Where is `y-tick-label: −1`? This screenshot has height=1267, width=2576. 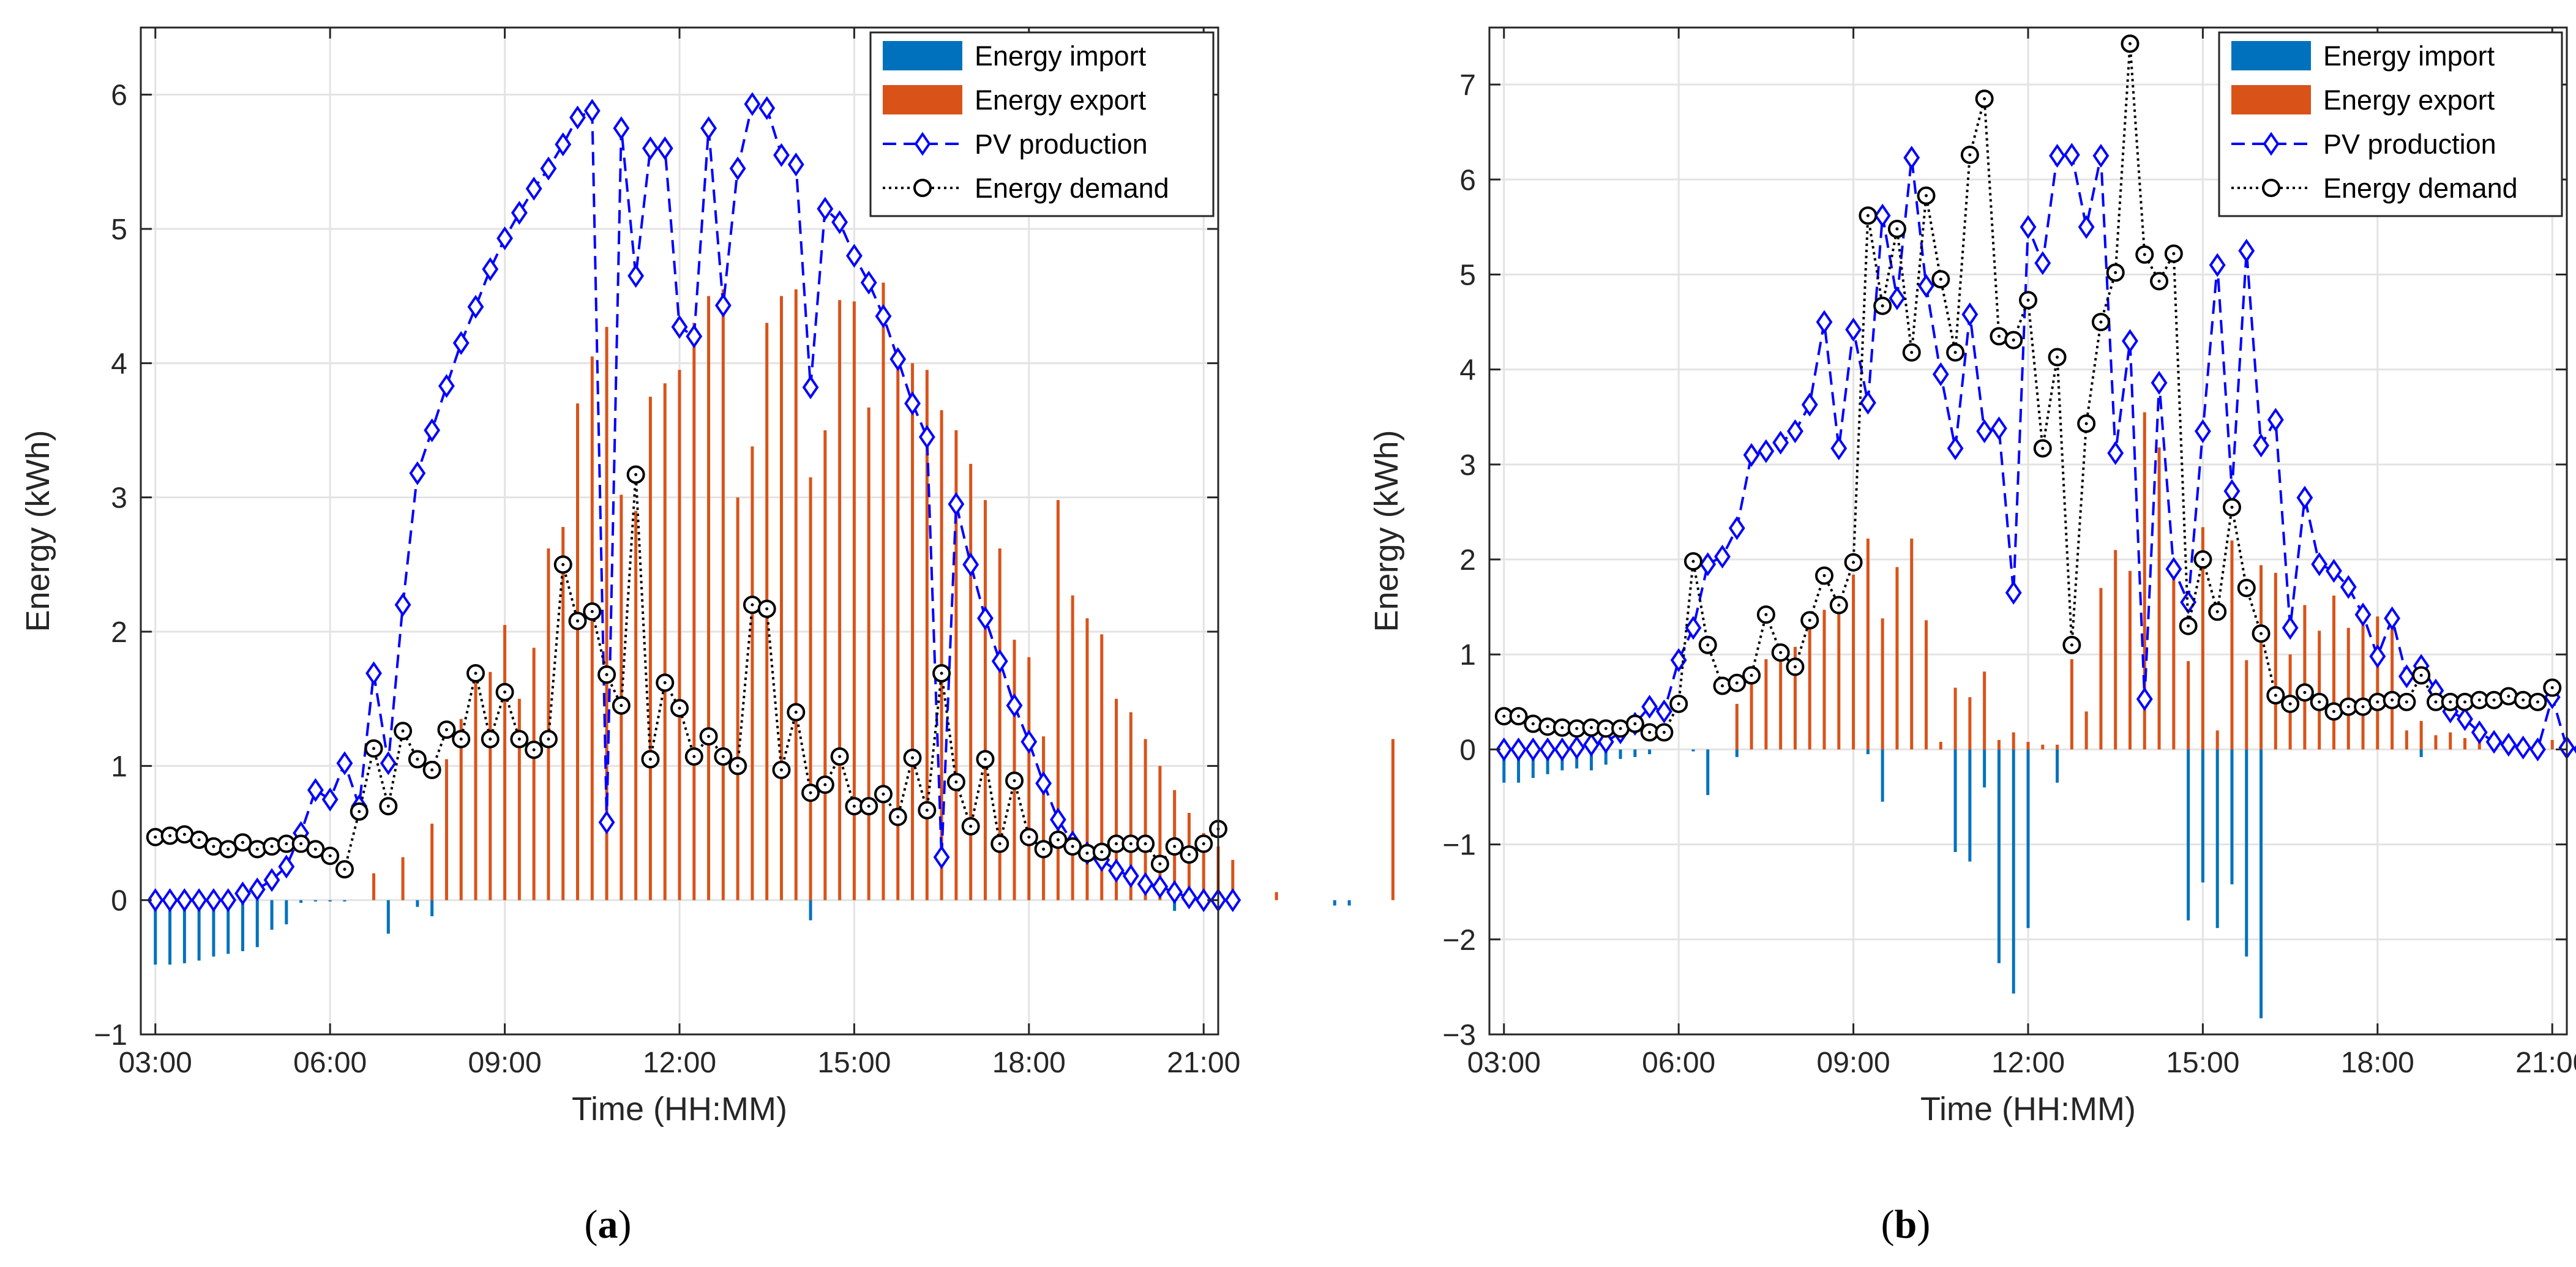 y-tick-label: −1 is located at coordinates (1459, 846).